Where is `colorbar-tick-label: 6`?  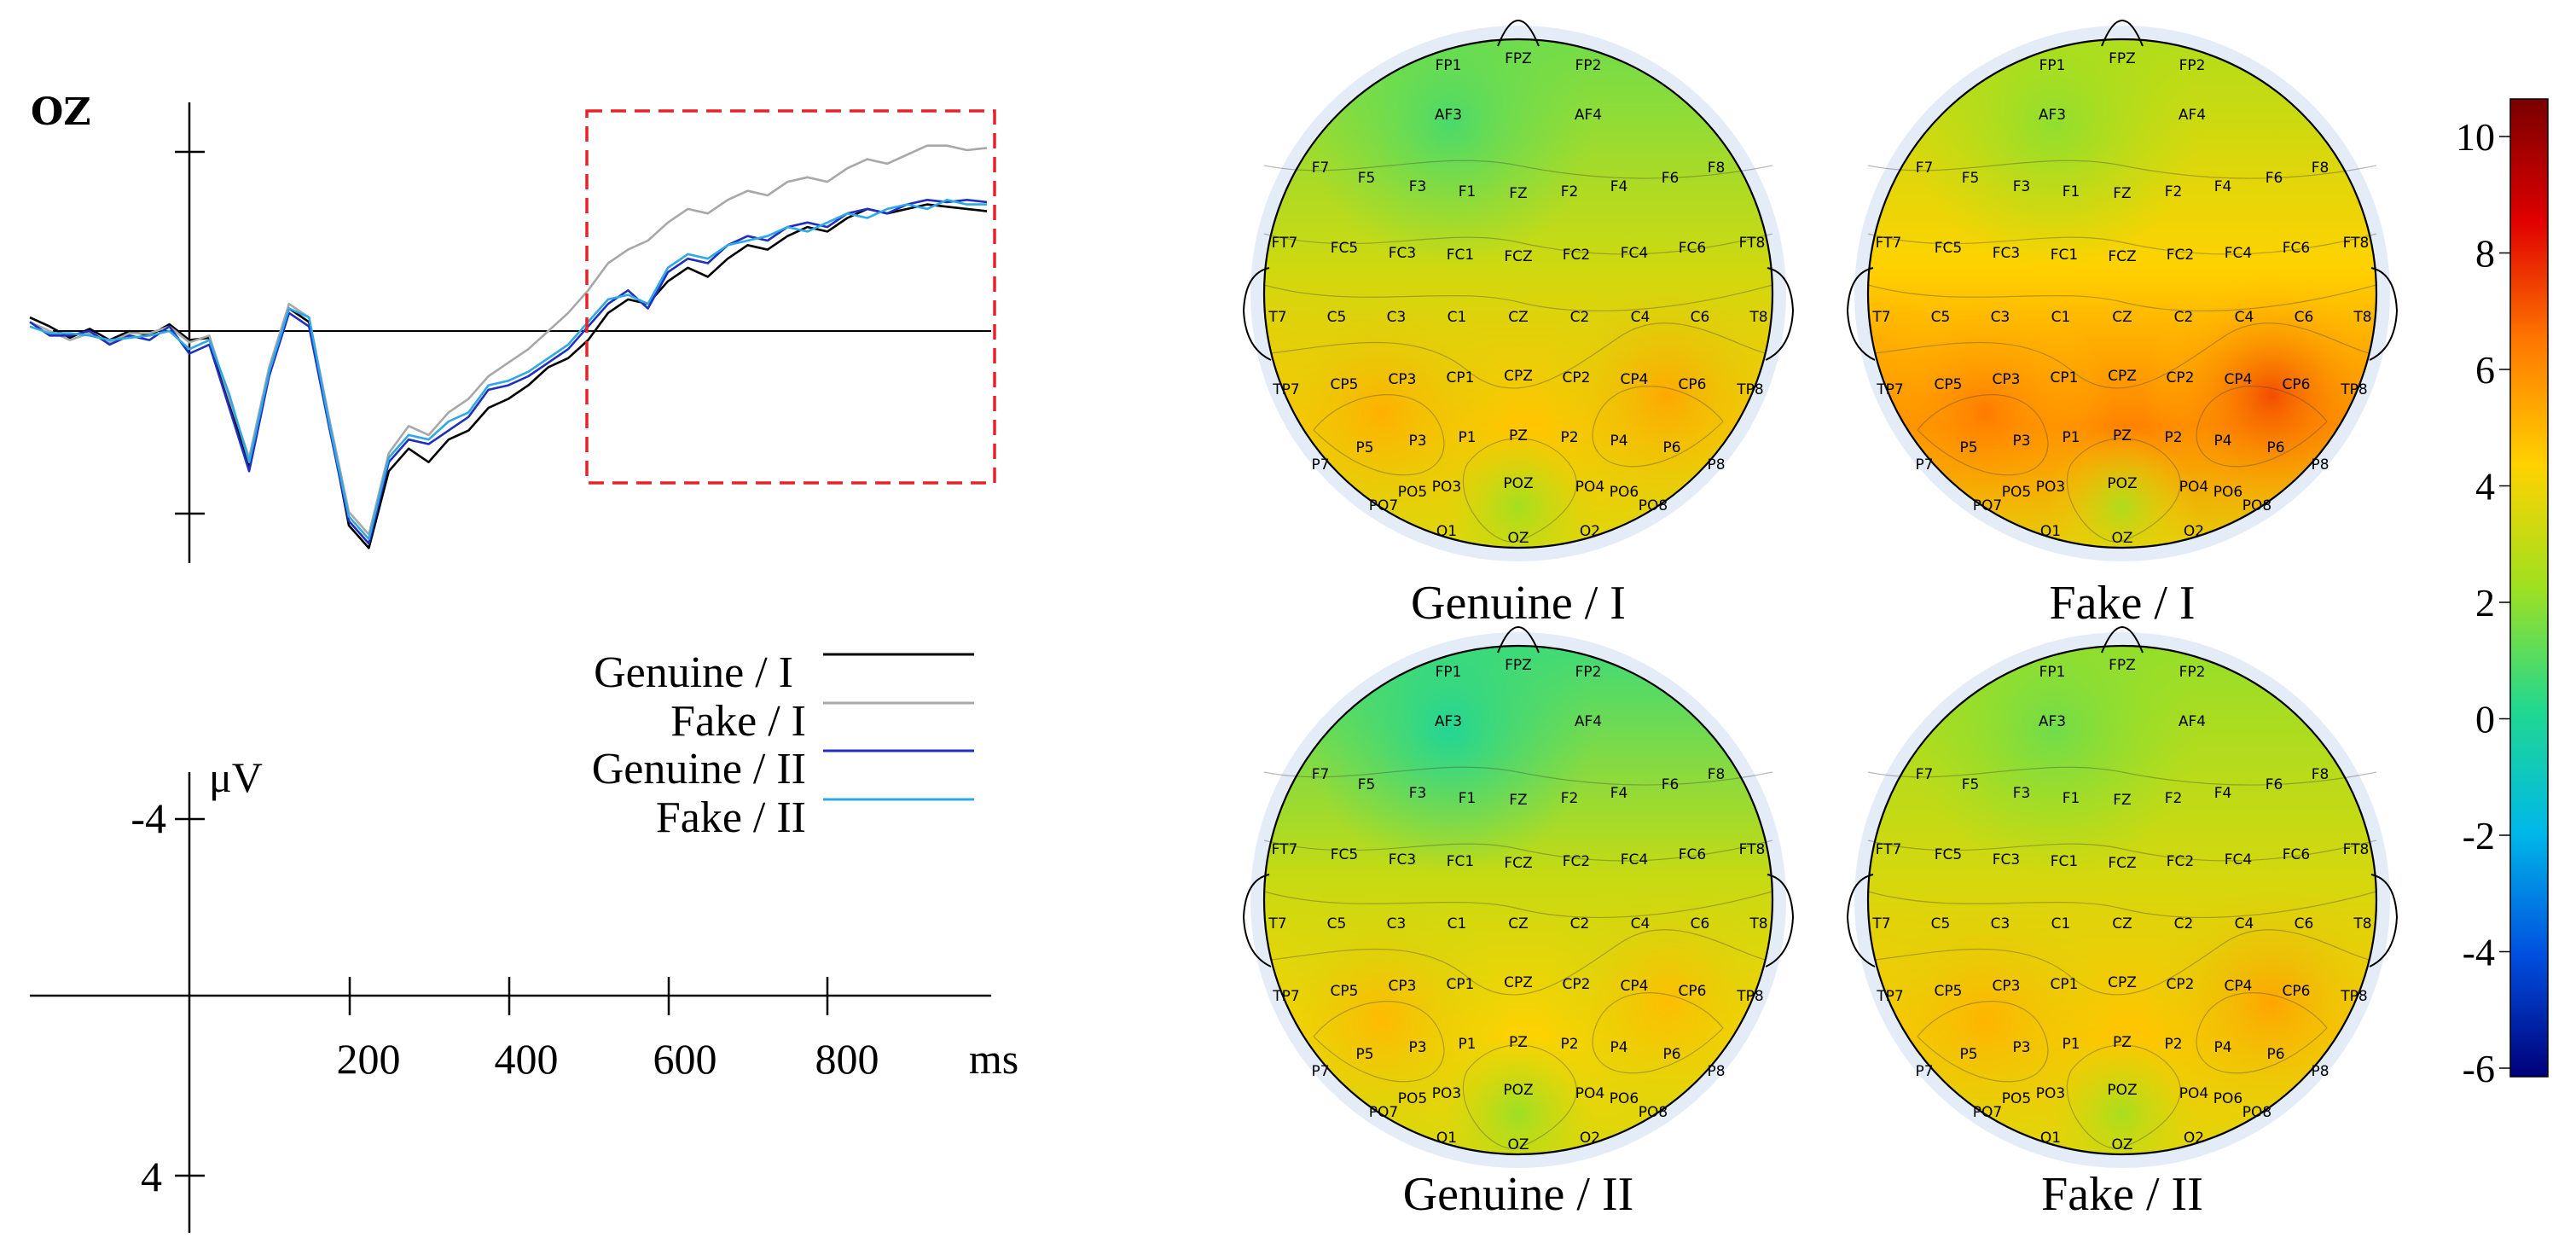 colorbar-tick-label: 6 is located at coordinates (2485, 370).